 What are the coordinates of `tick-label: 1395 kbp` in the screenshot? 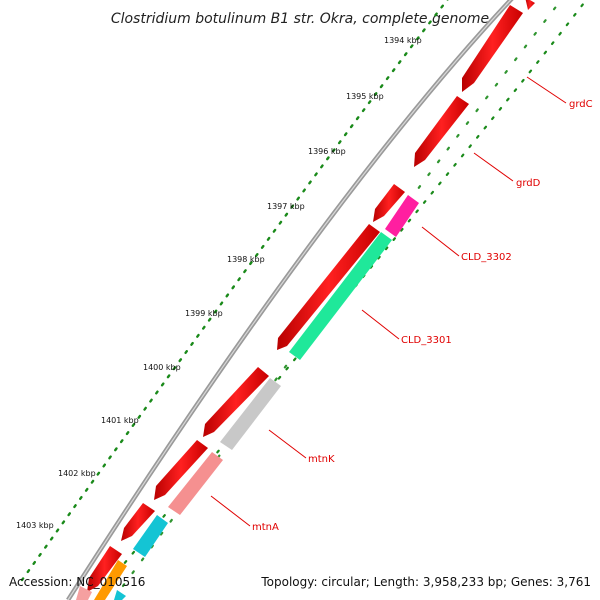 It's located at (365, 96).